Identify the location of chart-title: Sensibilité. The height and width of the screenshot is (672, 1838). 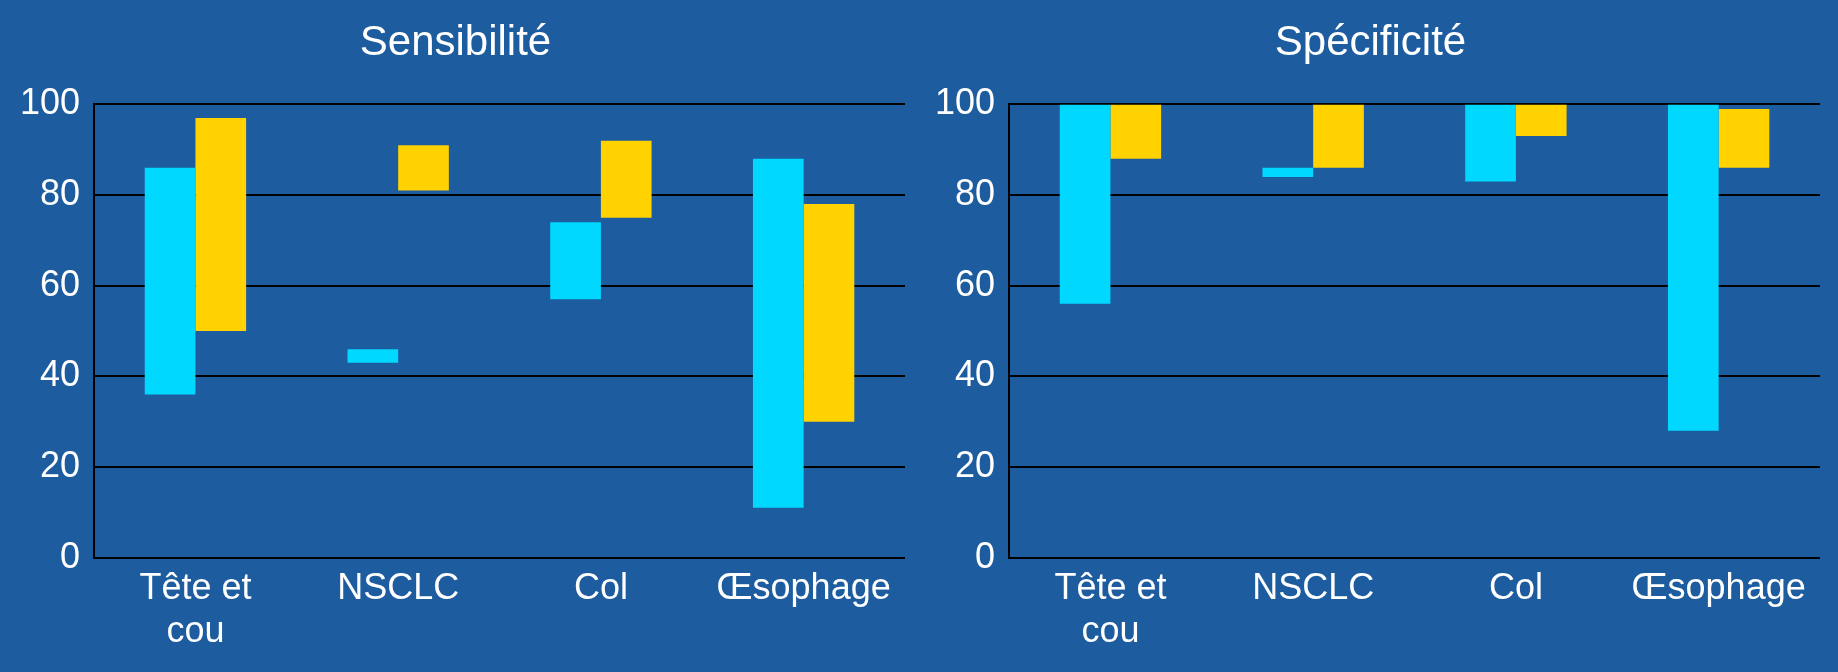
(455, 40).